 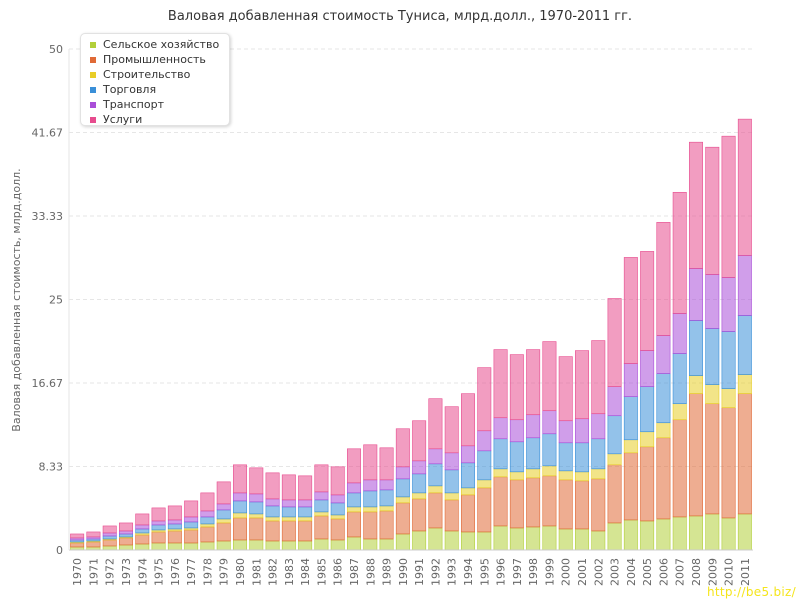 I want to click on x-tick-label: 1972, so click(x=110, y=572).